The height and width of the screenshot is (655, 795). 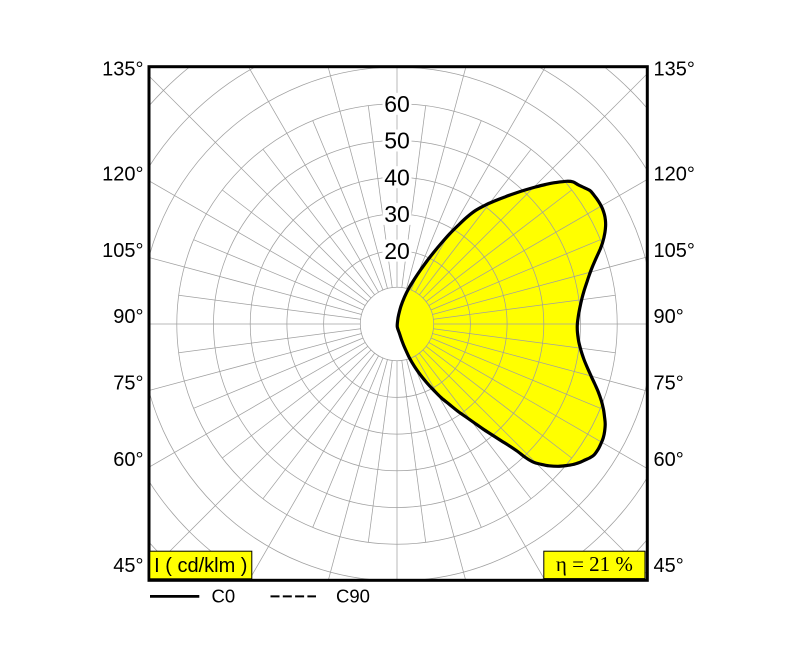 What do you see at coordinates (200, 566) in the screenshot?
I see `svg-text: I ( cd/klm )` at bounding box center [200, 566].